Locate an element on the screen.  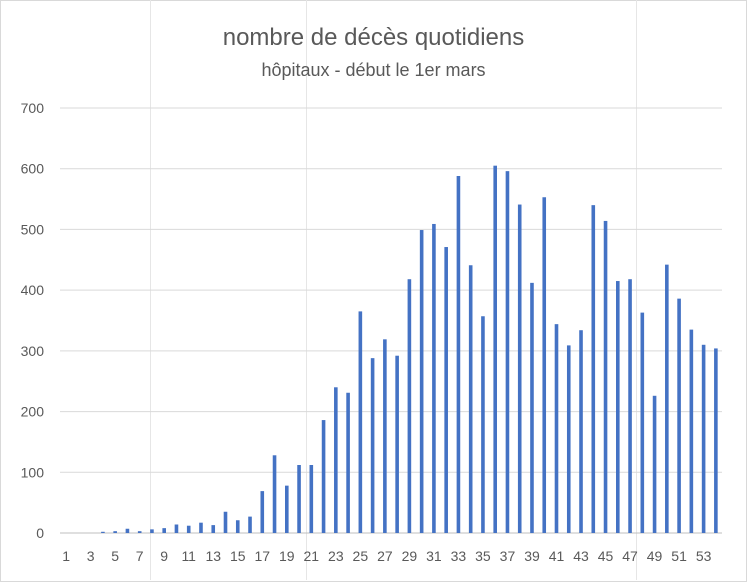
y-tick-label: 0 is located at coordinates (40, 533).